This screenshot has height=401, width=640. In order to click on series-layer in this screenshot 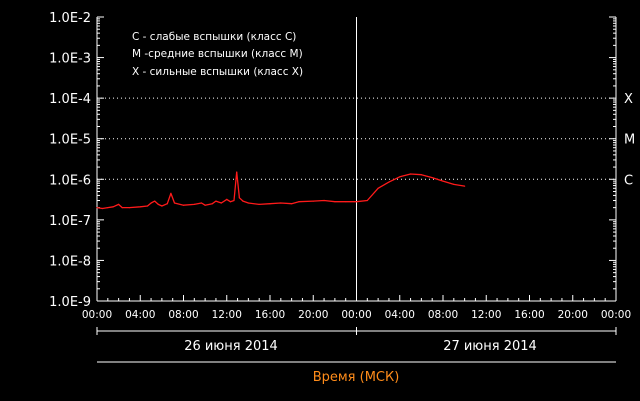, I will do `click(281, 190)`.